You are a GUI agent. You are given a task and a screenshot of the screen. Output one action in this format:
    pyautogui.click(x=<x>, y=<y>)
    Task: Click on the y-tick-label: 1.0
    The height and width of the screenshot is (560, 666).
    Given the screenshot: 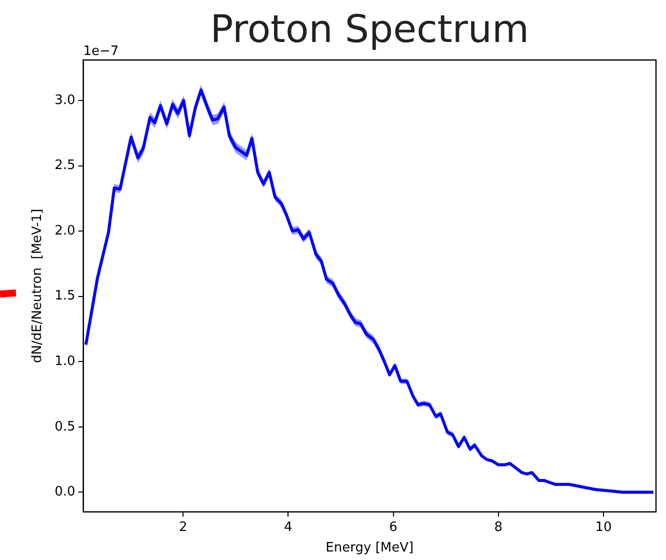 What is the action you would take?
    pyautogui.click(x=65, y=362)
    